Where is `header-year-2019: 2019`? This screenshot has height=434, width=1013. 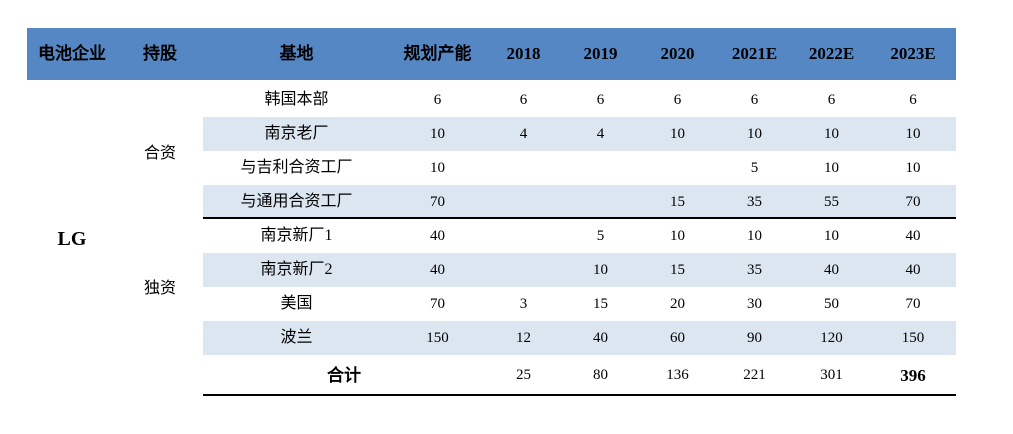 header-year-2019: 2019 is located at coordinates (600, 53).